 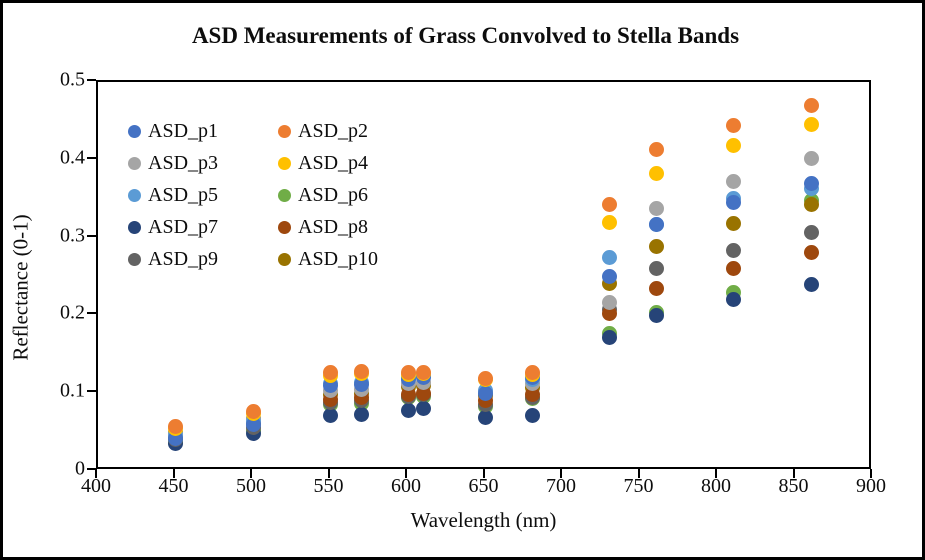 What do you see at coordinates (72, 390) in the screenshot?
I see `y-tick-label: 0.1` at bounding box center [72, 390].